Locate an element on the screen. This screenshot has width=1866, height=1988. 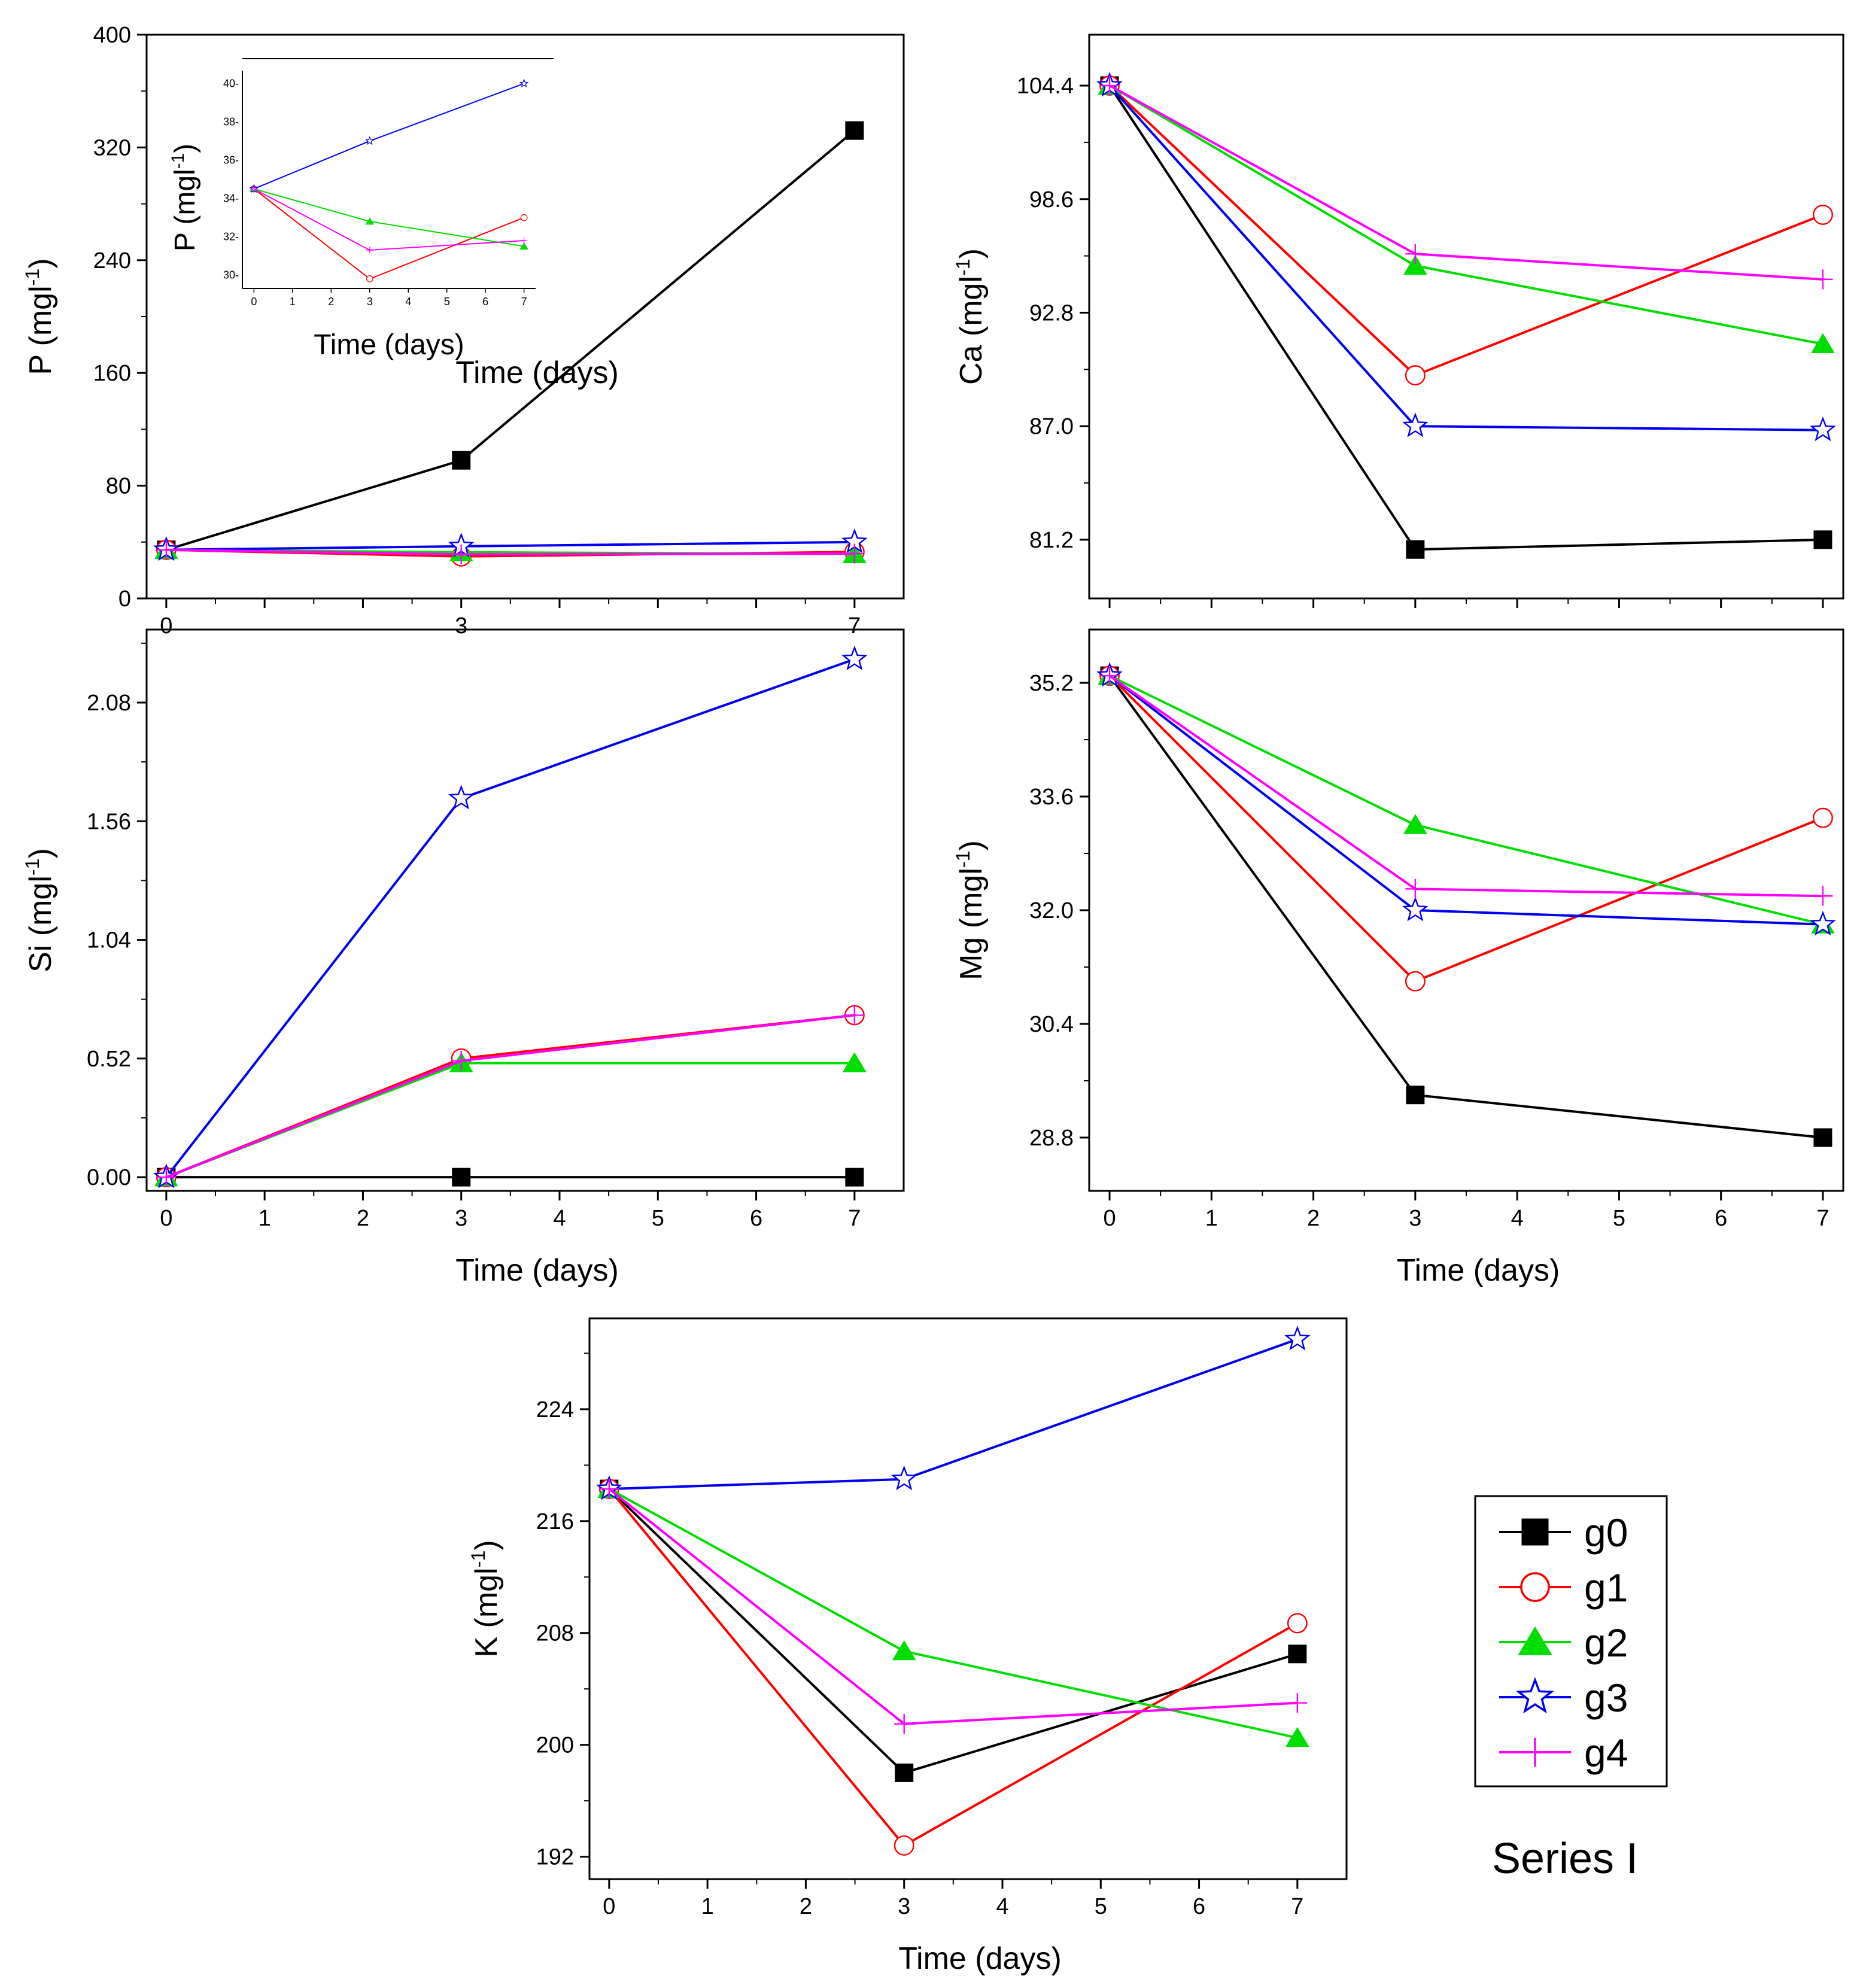
inset-x-tick-label: 2 is located at coordinates (331, 302).